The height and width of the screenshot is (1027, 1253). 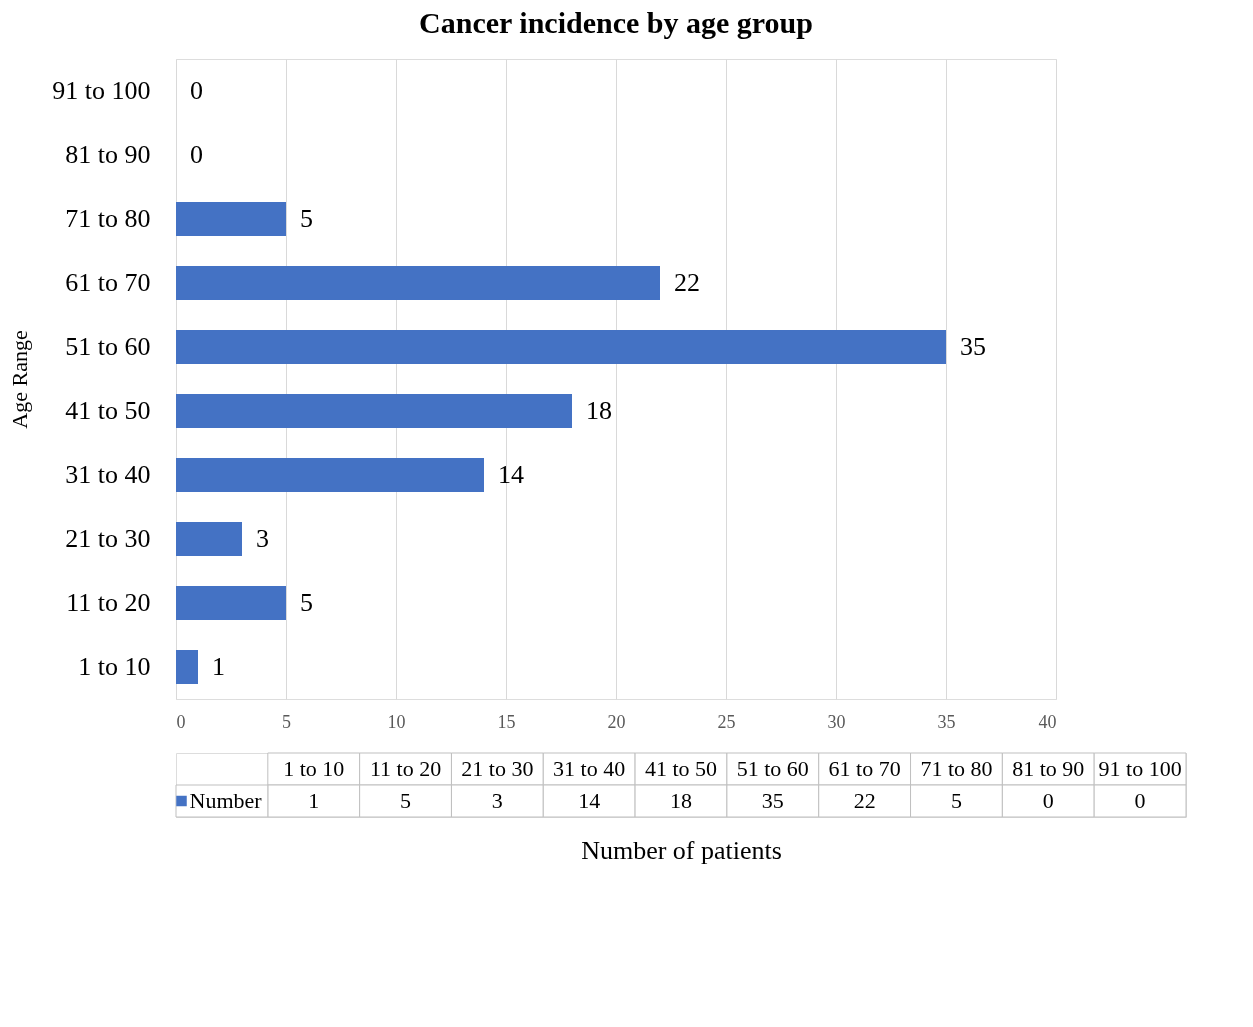 I want to click on category-label: 31 to 40, so click(x=589, y=768).